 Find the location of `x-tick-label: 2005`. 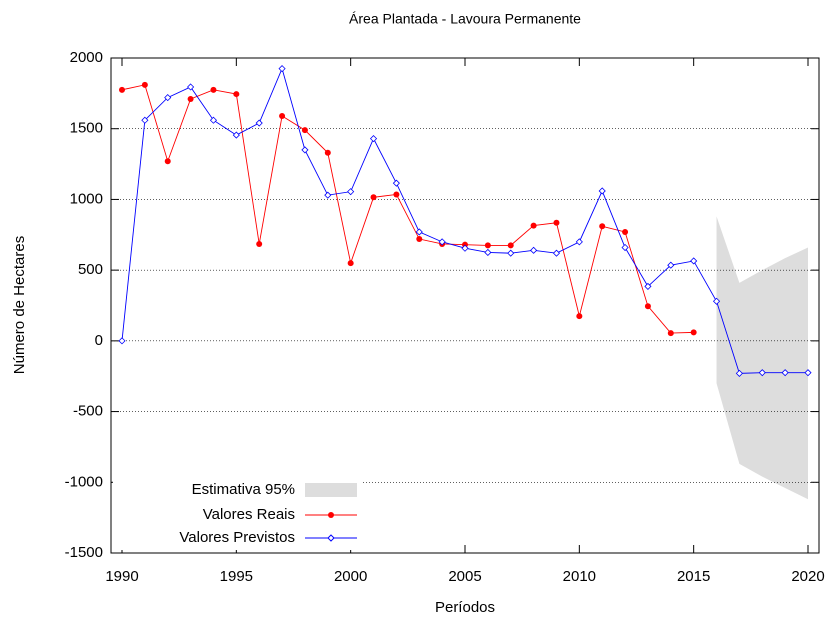

x-tick-label: 2005 is located at coordinates (464, 576).